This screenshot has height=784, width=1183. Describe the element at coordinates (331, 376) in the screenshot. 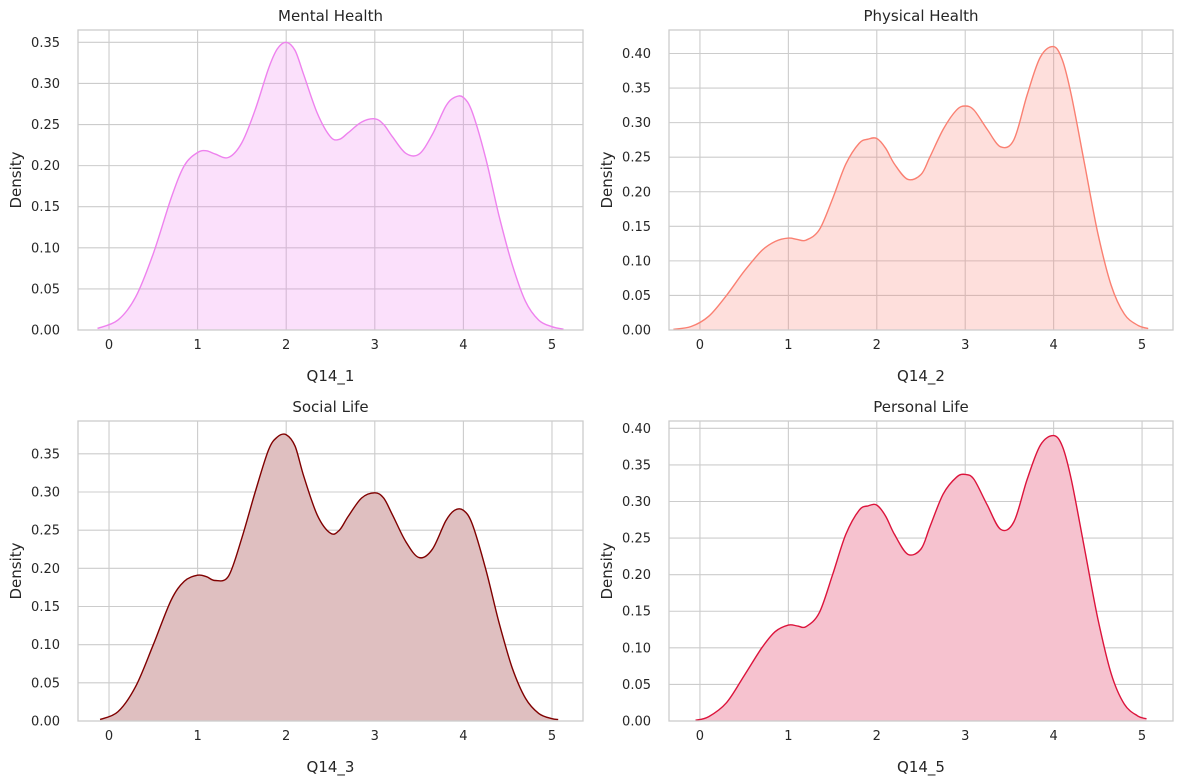

I see `x-axis-label: Q14_1` at that location.